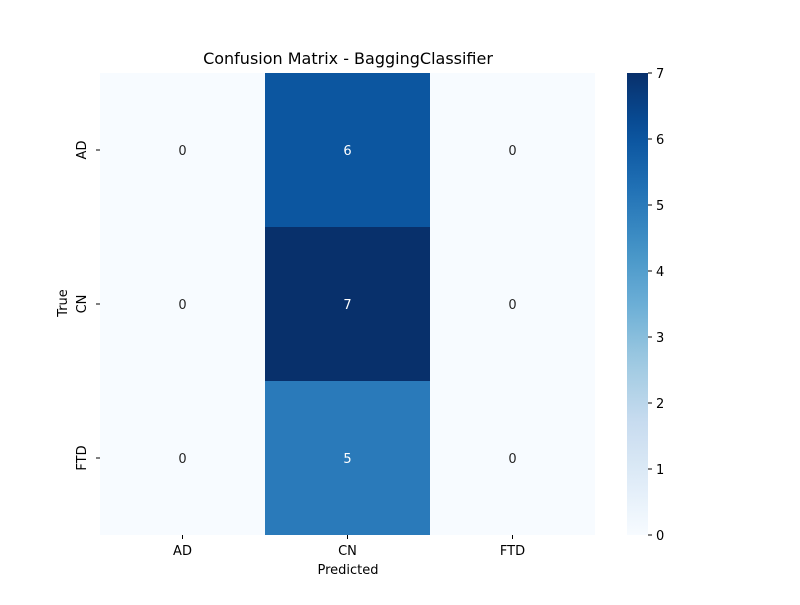 The width and height of the screenshot is (800, 605). What do you see at coordinates (182, 551) in the screenshot?
I see `x-tick-label: AD` at bounding box center [182, 551].